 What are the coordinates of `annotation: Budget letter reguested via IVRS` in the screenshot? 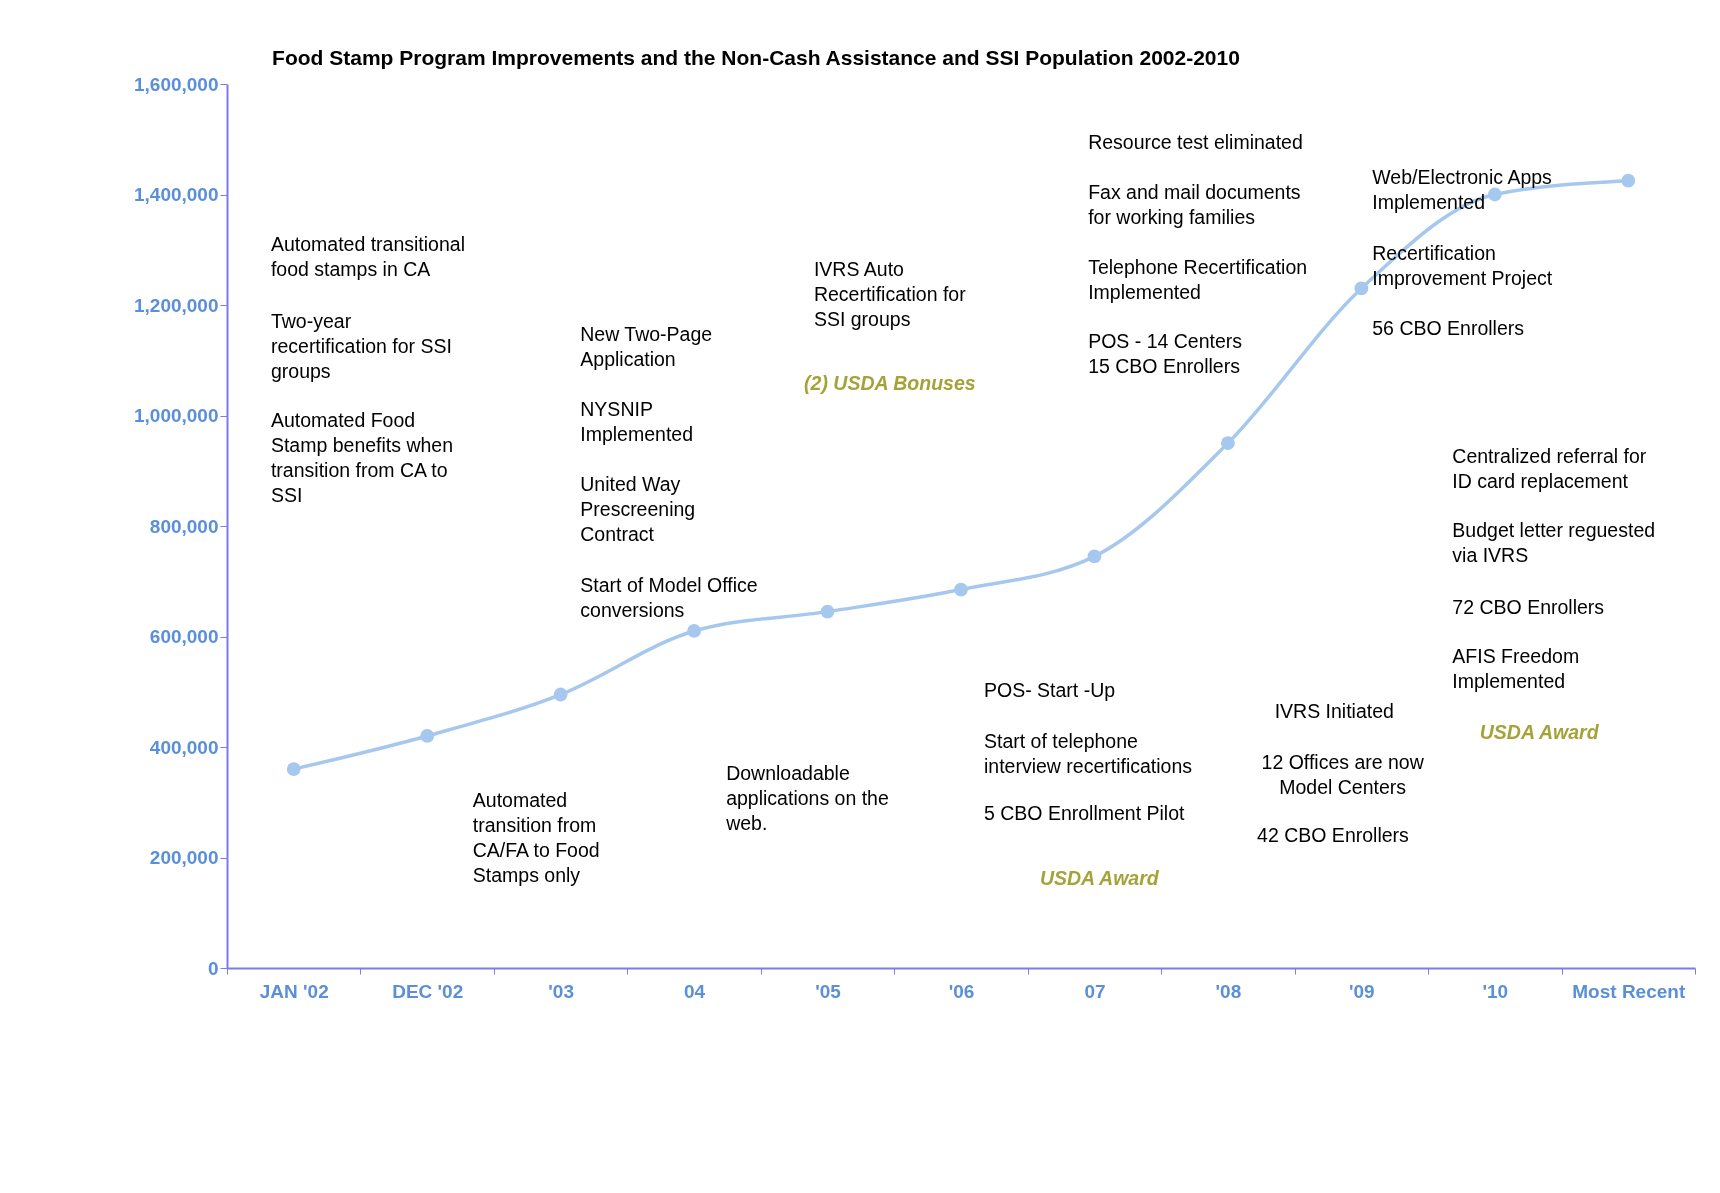 It's located at (1554, 543).